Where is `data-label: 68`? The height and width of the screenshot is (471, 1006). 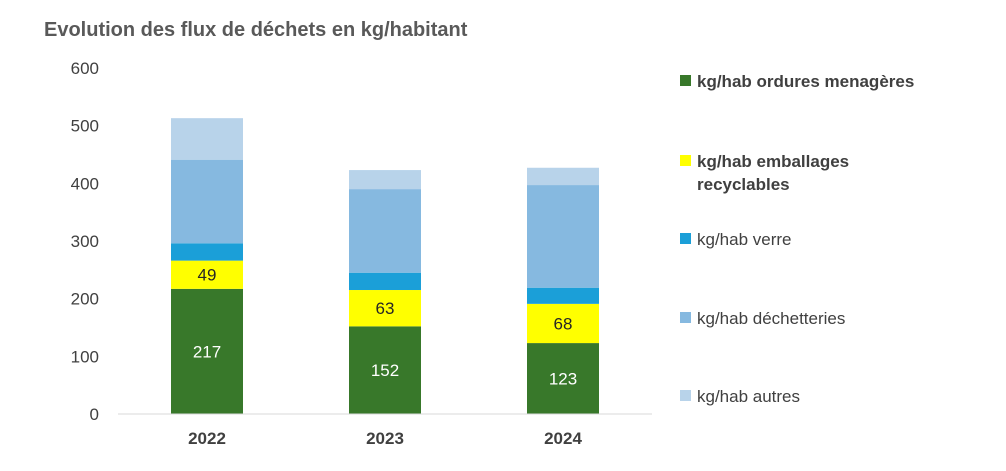 data-label: 68 is located at coordinates (563, 323).